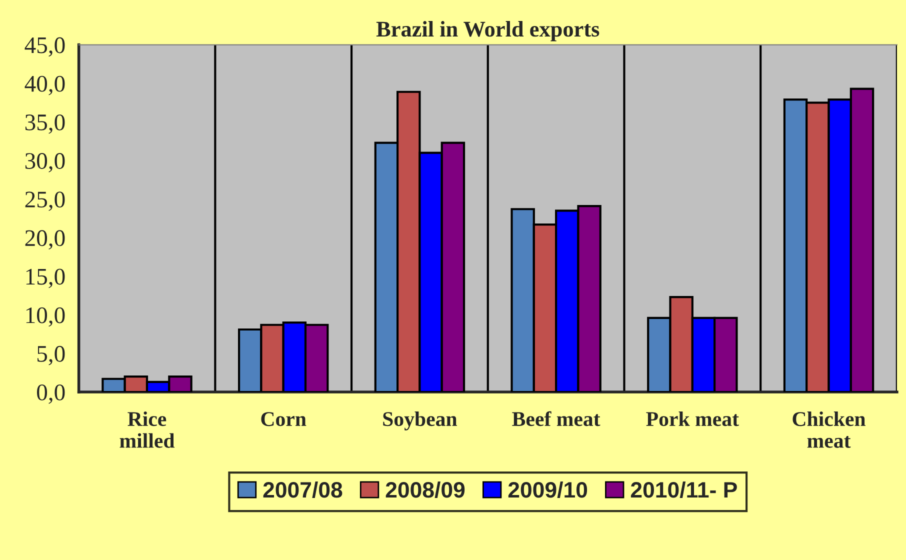 This screenshot has width=906, height=560. What do you see at coordinates (45, 162) in the screenshot?
I see `y-tick-label: 30,0` at bounding box center [45, 162].